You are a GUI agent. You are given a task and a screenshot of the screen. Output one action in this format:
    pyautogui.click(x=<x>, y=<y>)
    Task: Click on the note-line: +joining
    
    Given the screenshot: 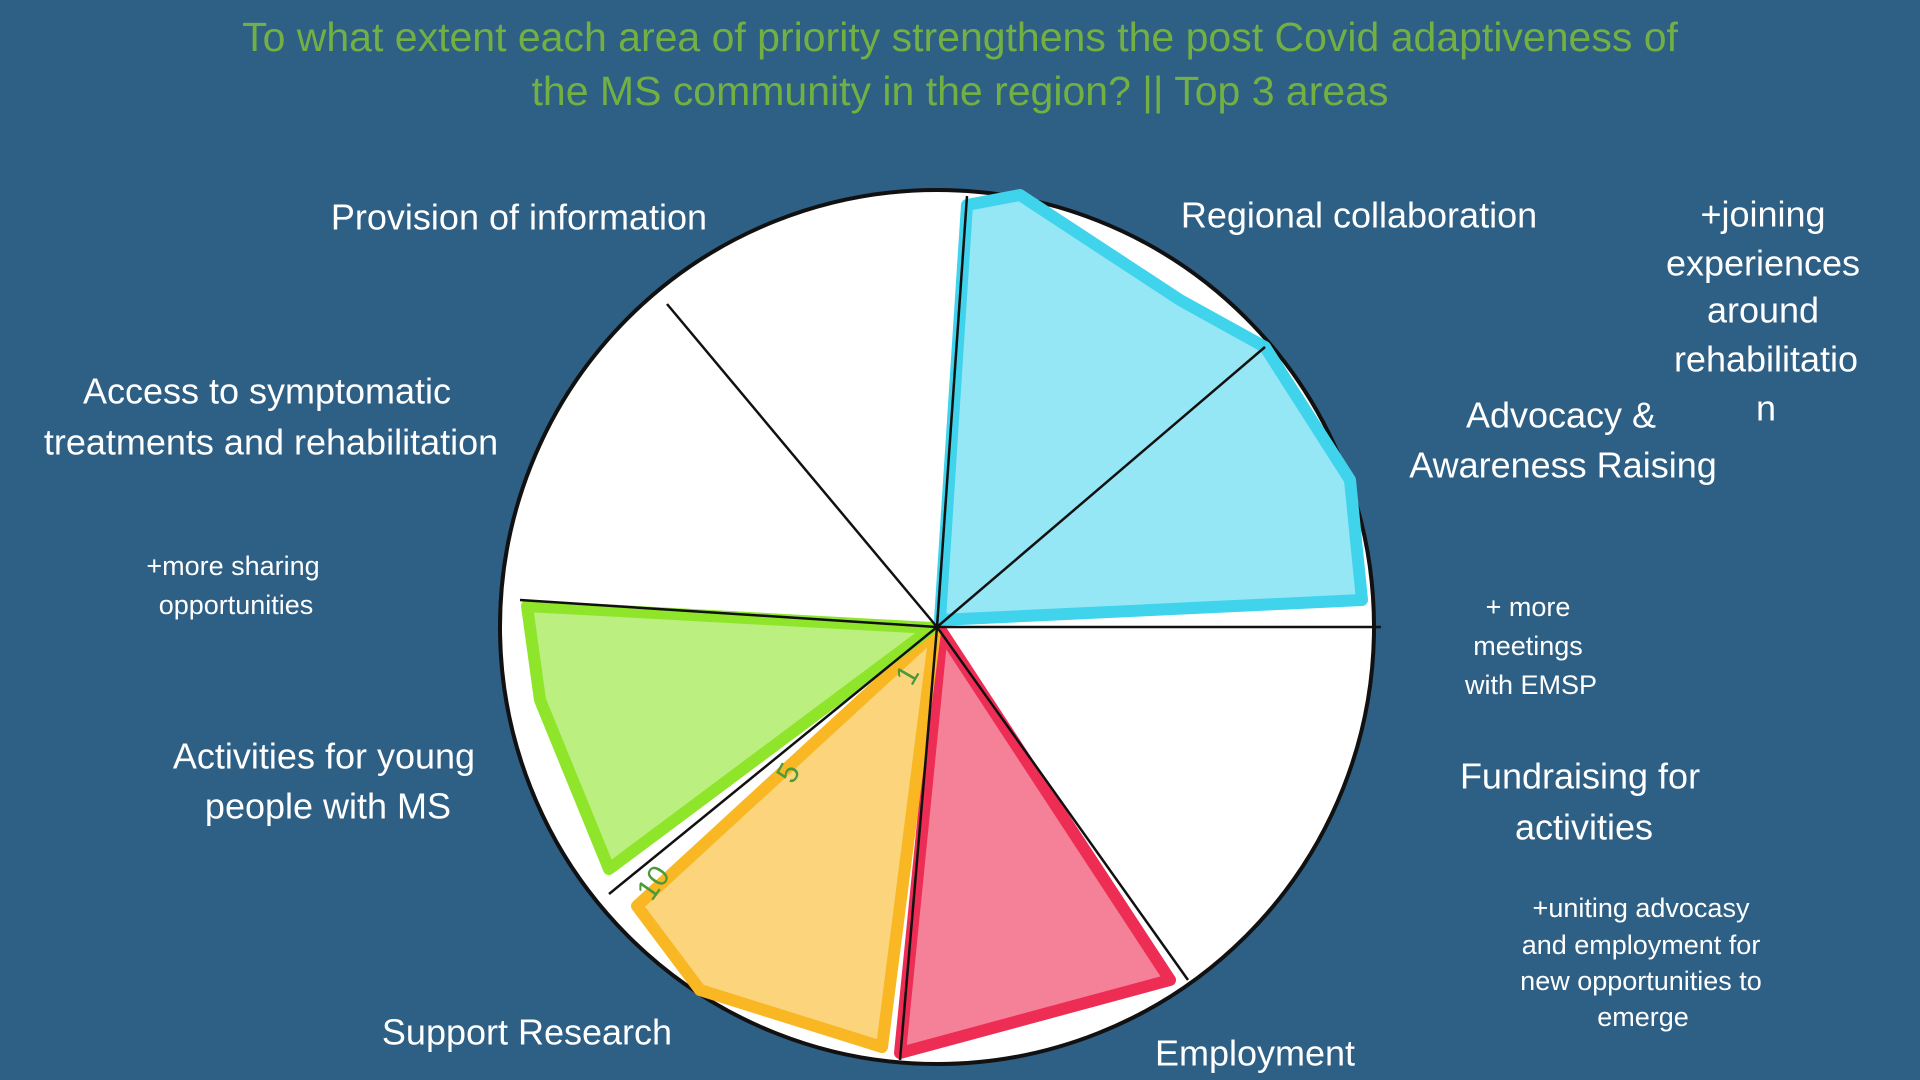 What is the action you would take?
    pyautogui.click(x=1762, y=214)
    